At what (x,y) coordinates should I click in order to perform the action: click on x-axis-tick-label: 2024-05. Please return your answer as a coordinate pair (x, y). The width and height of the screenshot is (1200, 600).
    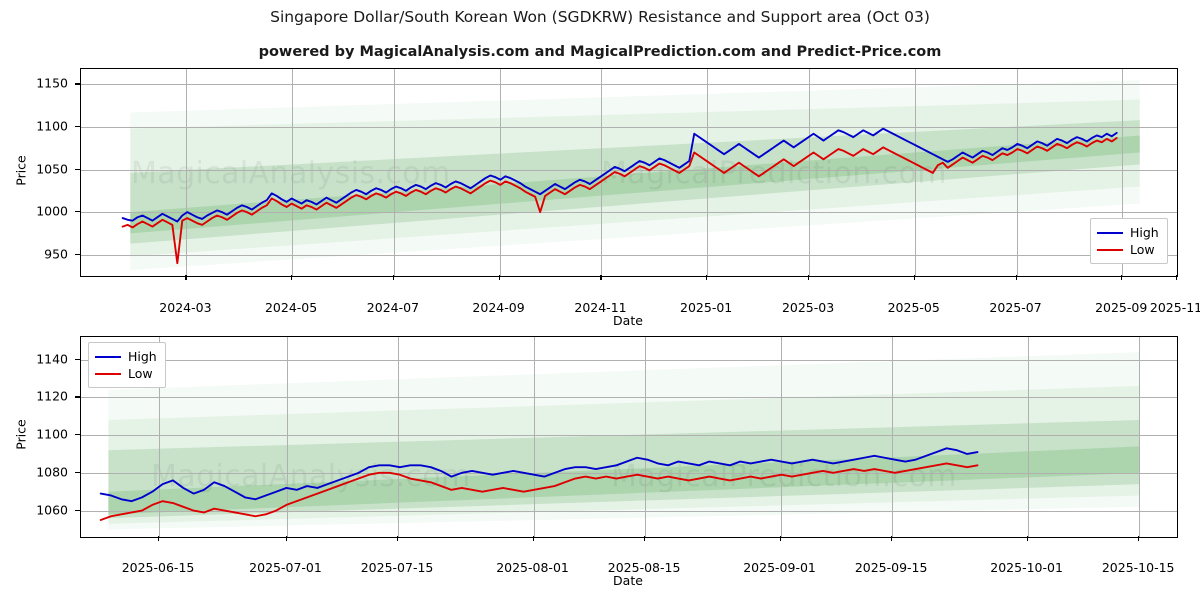
    Looking at the image, I should click on (291, 307).